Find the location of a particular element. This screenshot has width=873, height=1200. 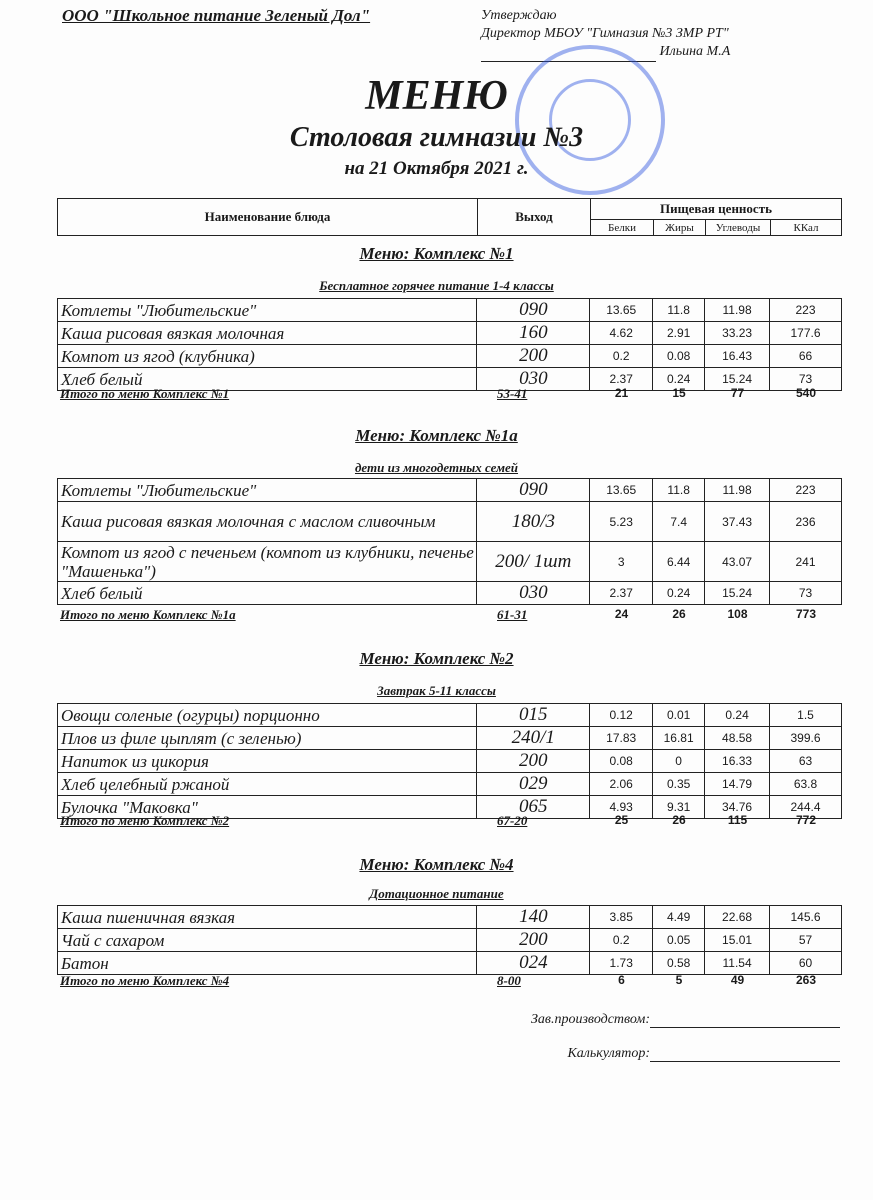

col-fat: Жиры is located at coordinates (679, 227).